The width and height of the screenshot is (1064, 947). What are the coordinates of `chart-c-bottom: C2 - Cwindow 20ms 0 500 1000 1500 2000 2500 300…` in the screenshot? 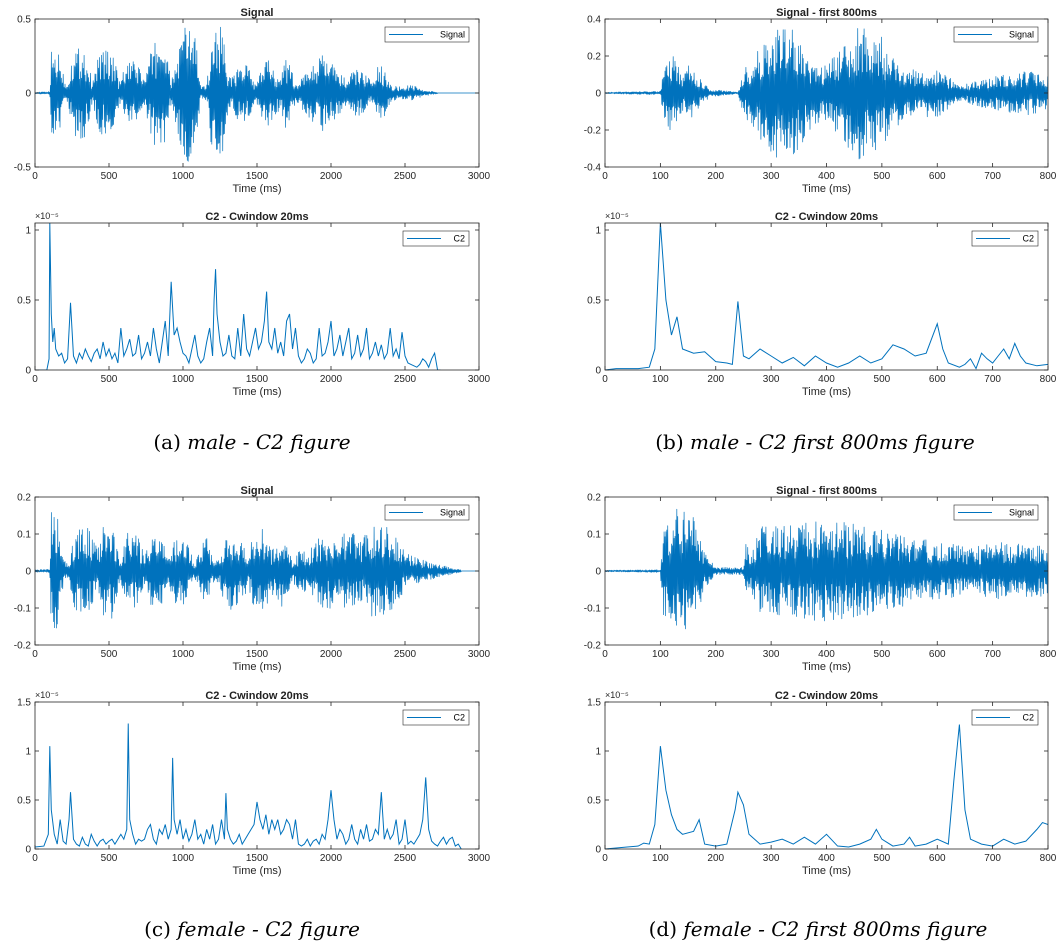 It's located at (253, 783).